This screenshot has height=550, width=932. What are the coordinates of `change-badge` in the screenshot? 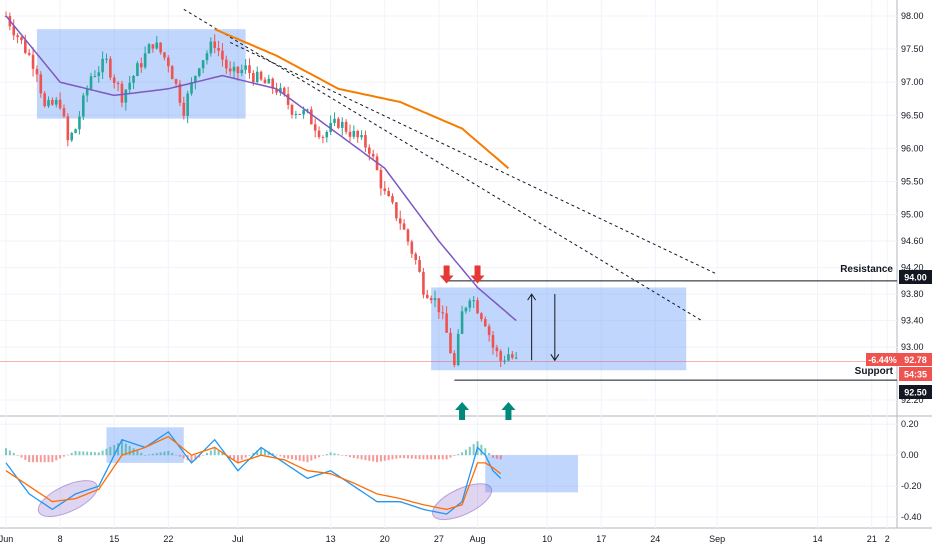 It's located at (882, 359).